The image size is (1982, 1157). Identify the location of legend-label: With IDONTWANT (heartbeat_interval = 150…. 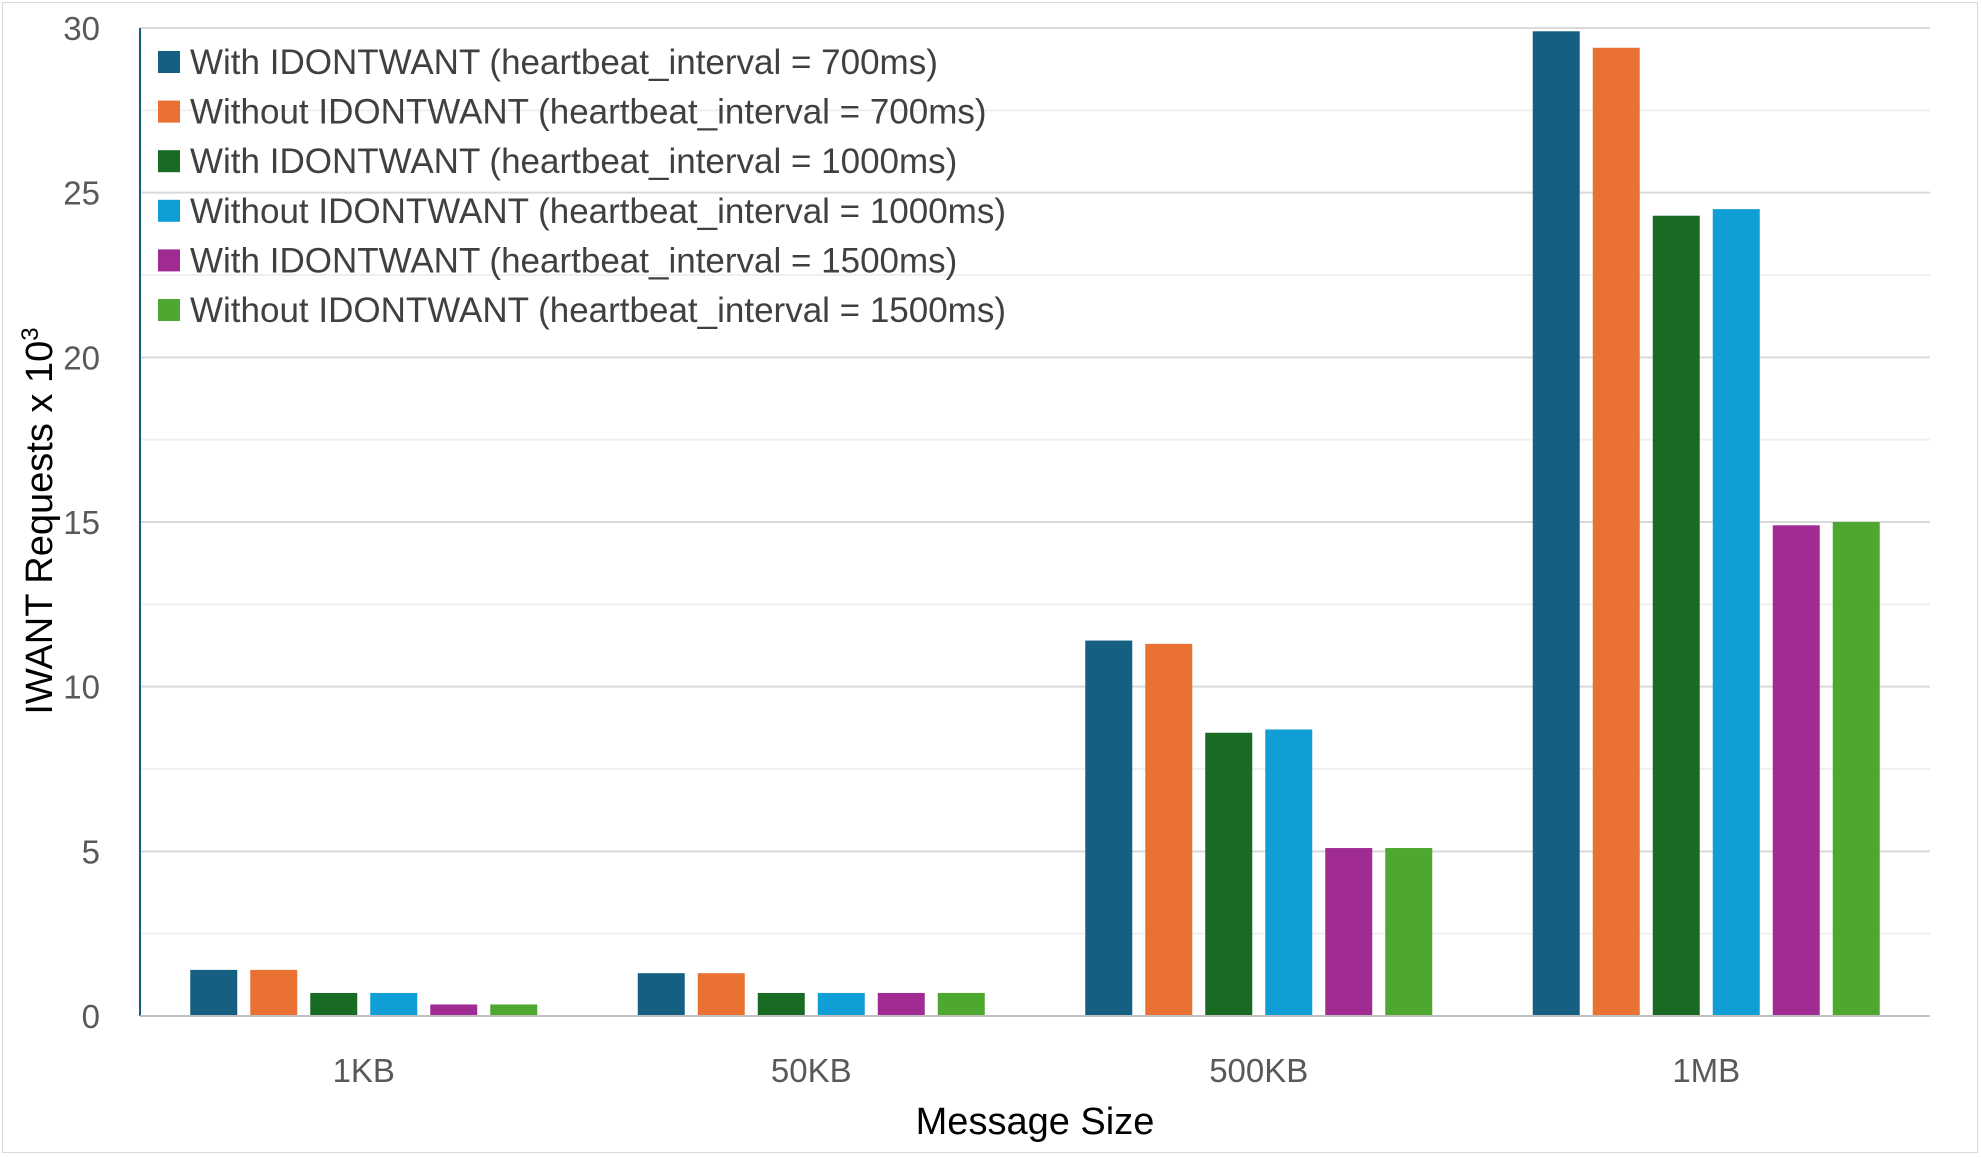
(573, 260).